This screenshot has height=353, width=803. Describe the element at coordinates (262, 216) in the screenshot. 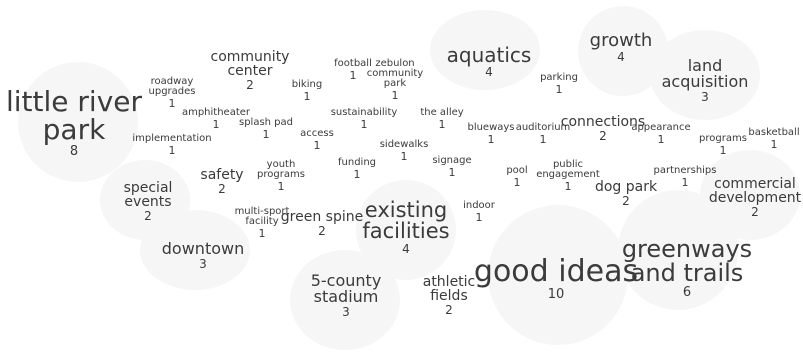

I see `term-word: multi-sport facility` at that location.